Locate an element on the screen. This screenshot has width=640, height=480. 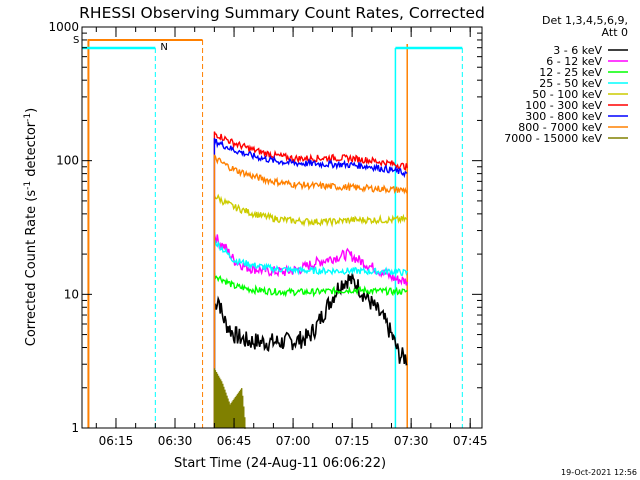
flag-s-bar is located at coordinates (145, 233).